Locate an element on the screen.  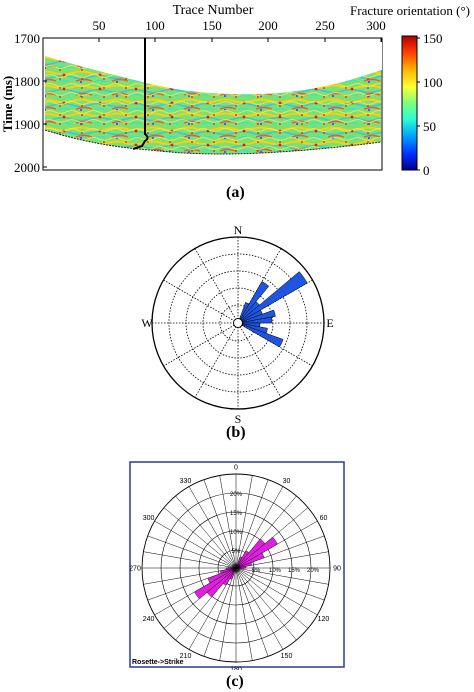
percent-tick-horizontal: 10% is located at coordinates (275, 571).